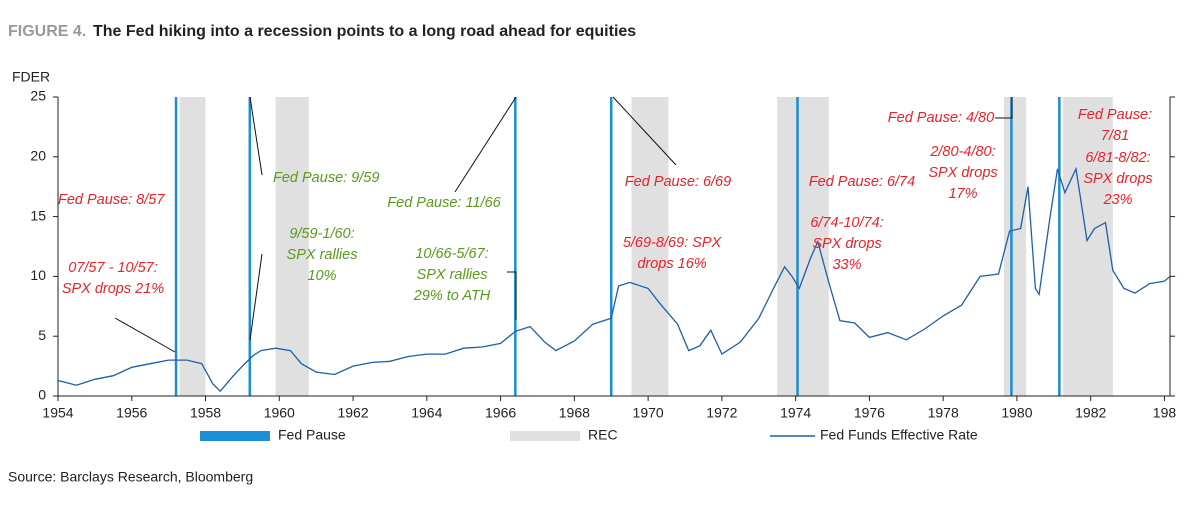  Describe the element at coordinates (451, 254) in the screenshot. I see `annotation: 10/66-5/67:` at that location.